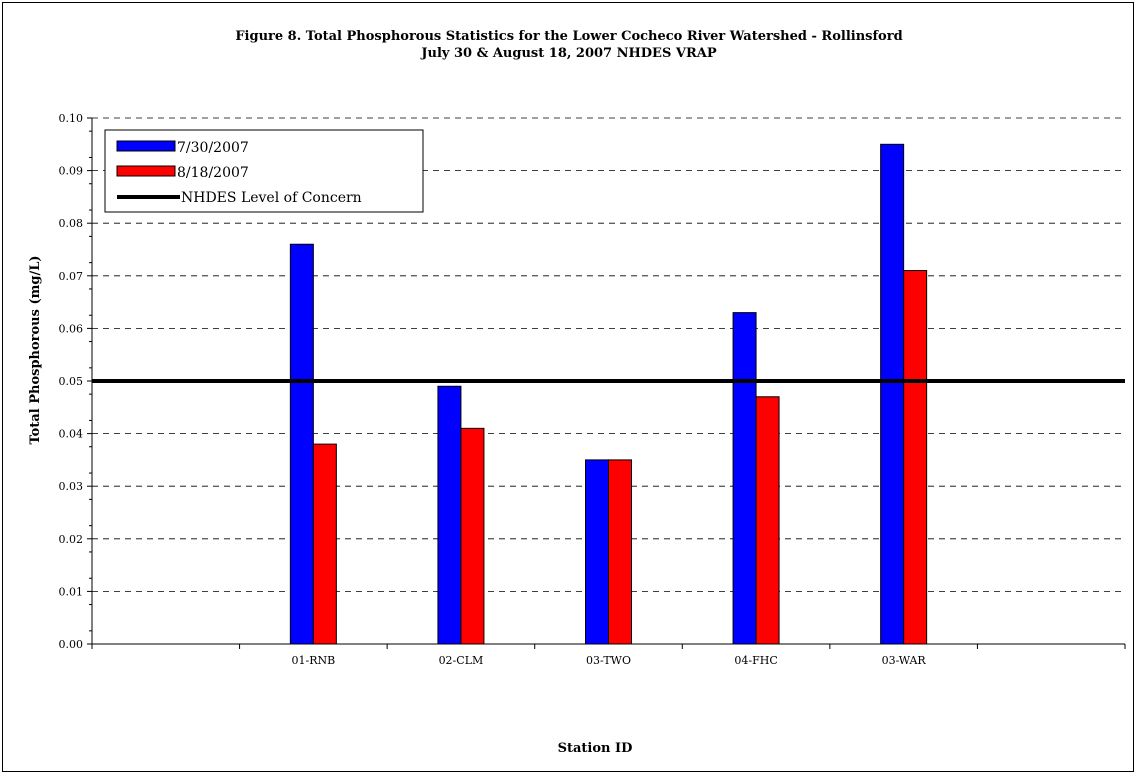  Describe the element at coordinates (71, 486) in the screenshot. I see `y-tick-label: 0.03` at that location.